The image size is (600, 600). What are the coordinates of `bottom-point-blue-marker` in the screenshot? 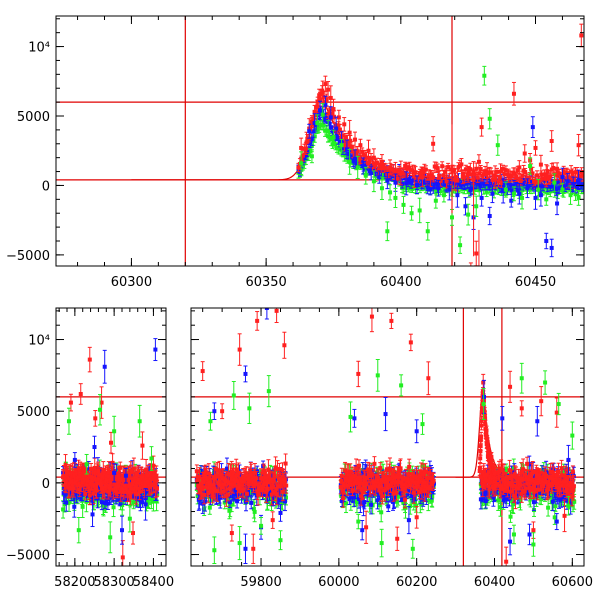 It's located at (90, 493).